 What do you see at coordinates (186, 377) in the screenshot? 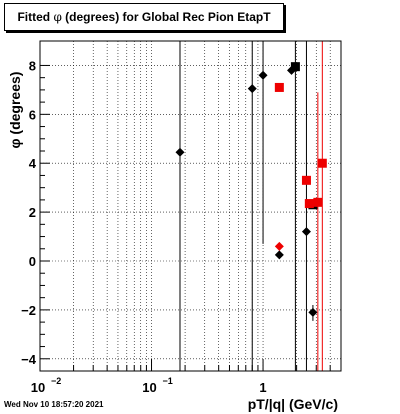
I see `x-axis-ticks: 10 −2 10 −1 1` at bounding box center [186, 377].